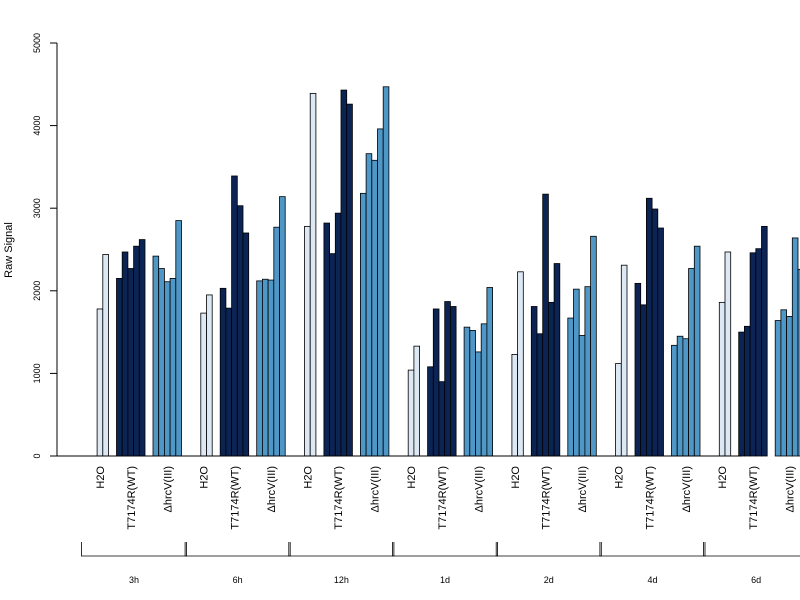 This screenshot has width=800, height=600. I want to click on y-tick-label: 3000, so click(37, 208).